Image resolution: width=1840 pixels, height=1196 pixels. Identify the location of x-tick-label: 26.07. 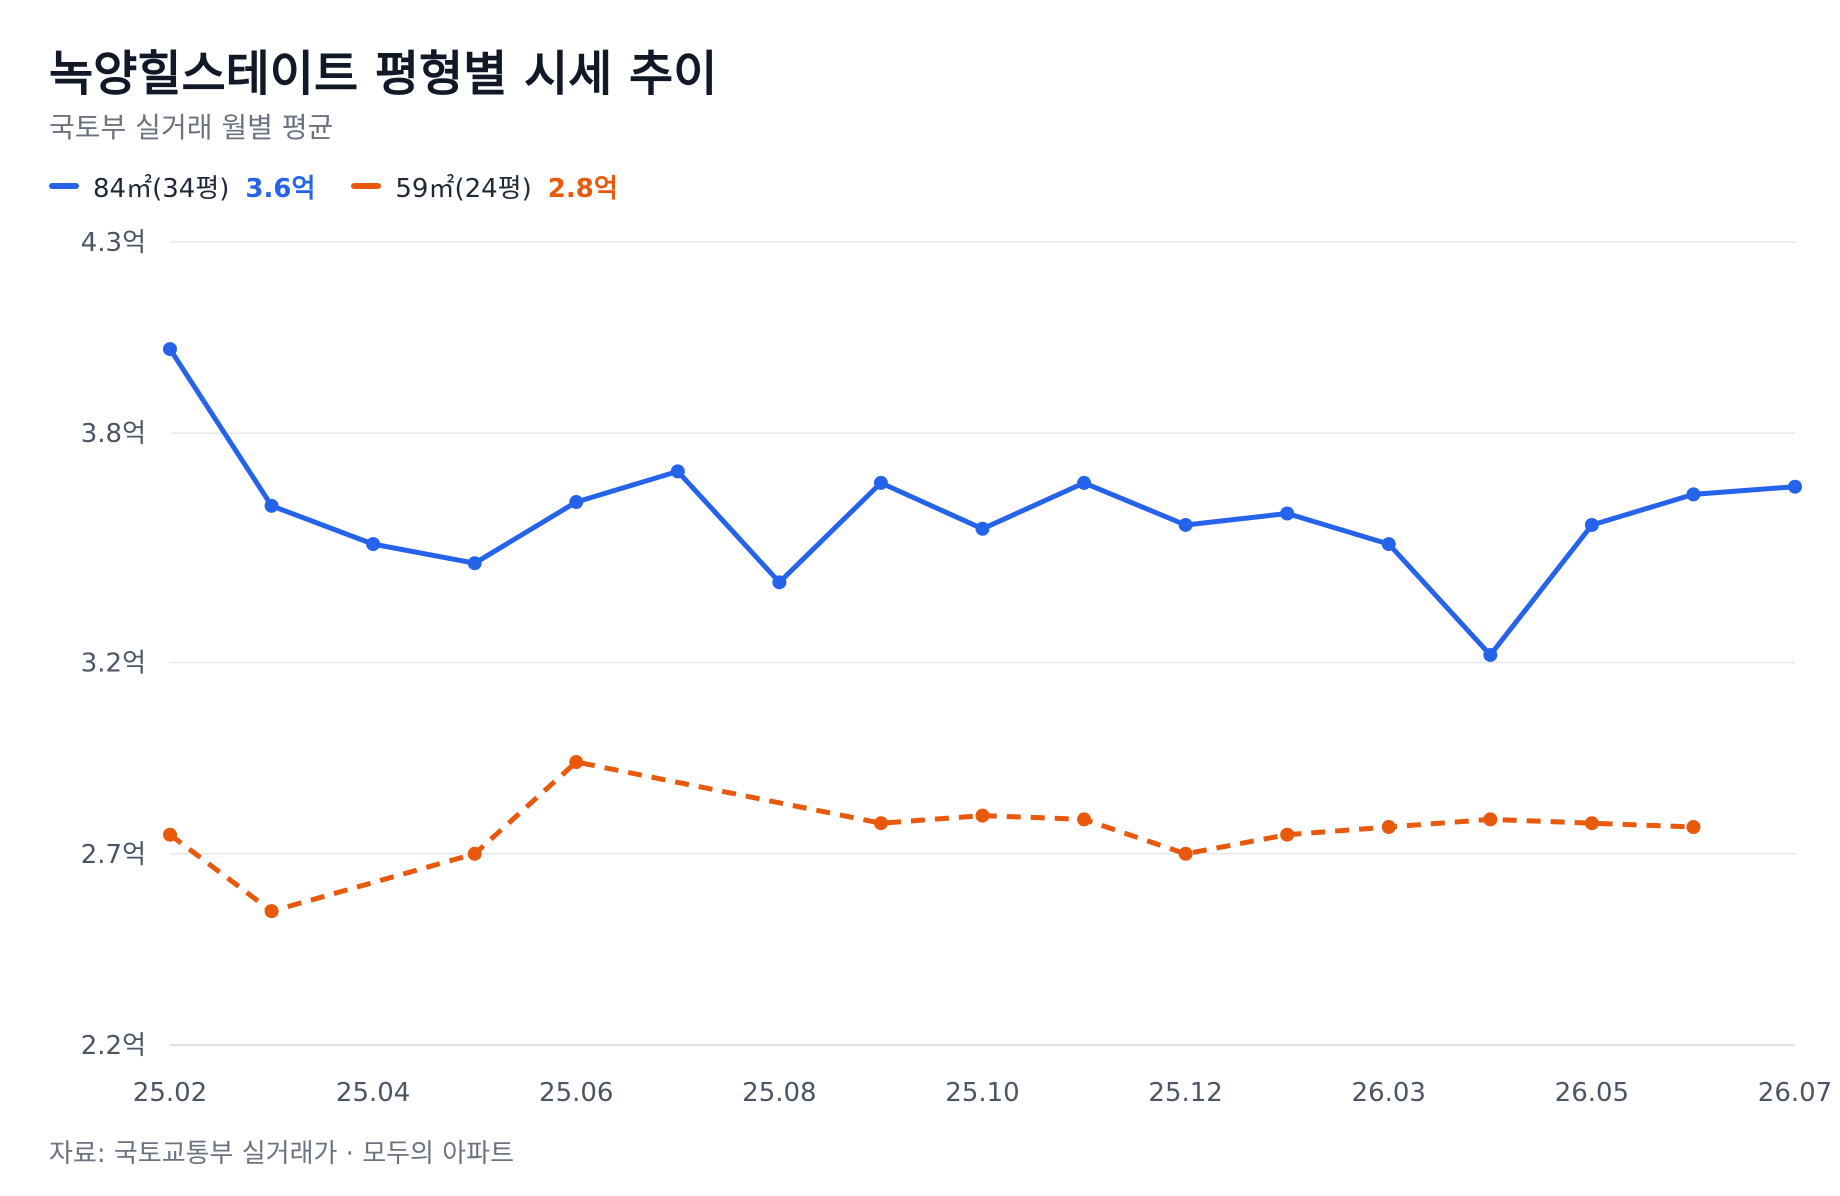
(1795, 1093).